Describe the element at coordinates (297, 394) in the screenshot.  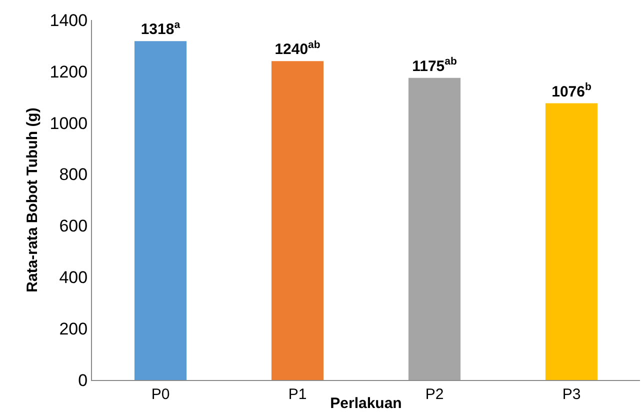
I see `x-tick-label: P1` at that location.